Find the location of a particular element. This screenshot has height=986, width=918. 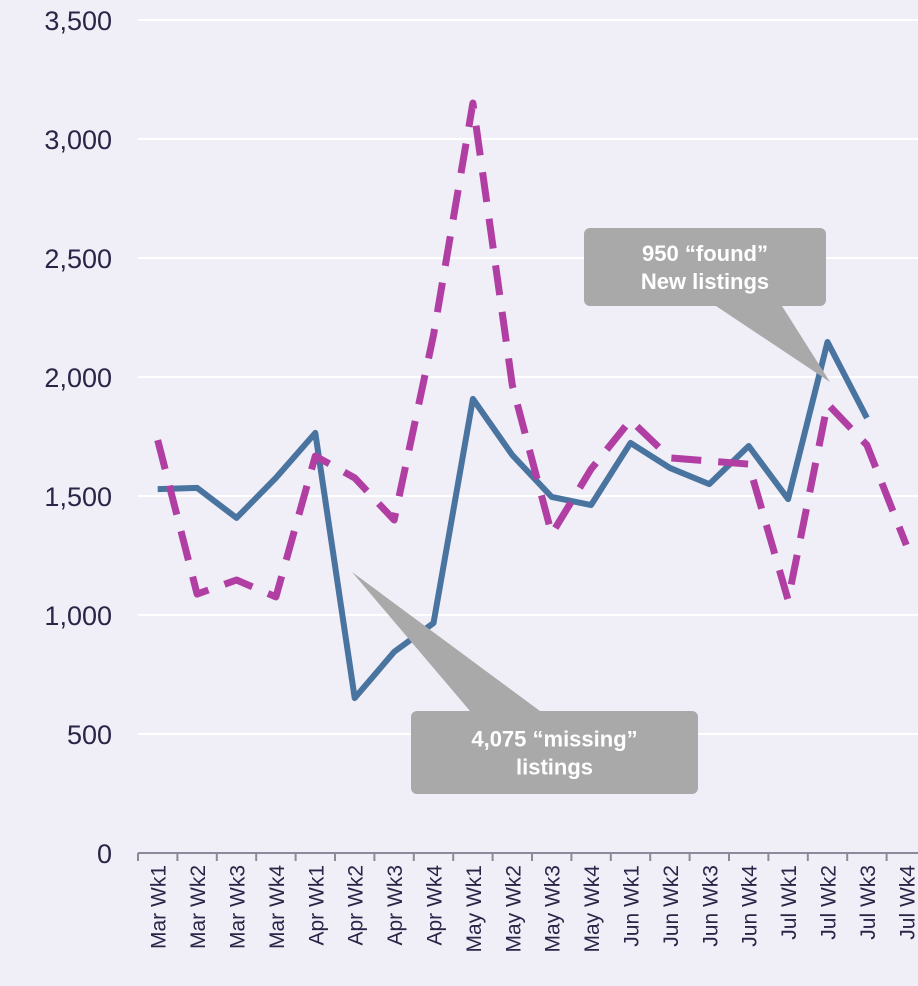

x-tick-label: Mar Wk3 is located at coordinates (238, 907).